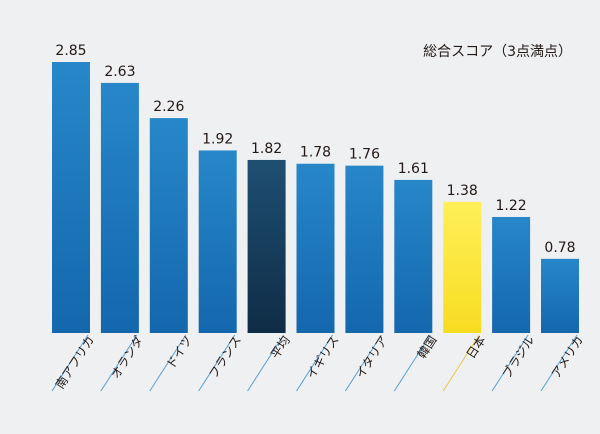  Describe the element at coordinates (119, 72) in the screenshot. I see `value-label-1: 2.63` at that location.